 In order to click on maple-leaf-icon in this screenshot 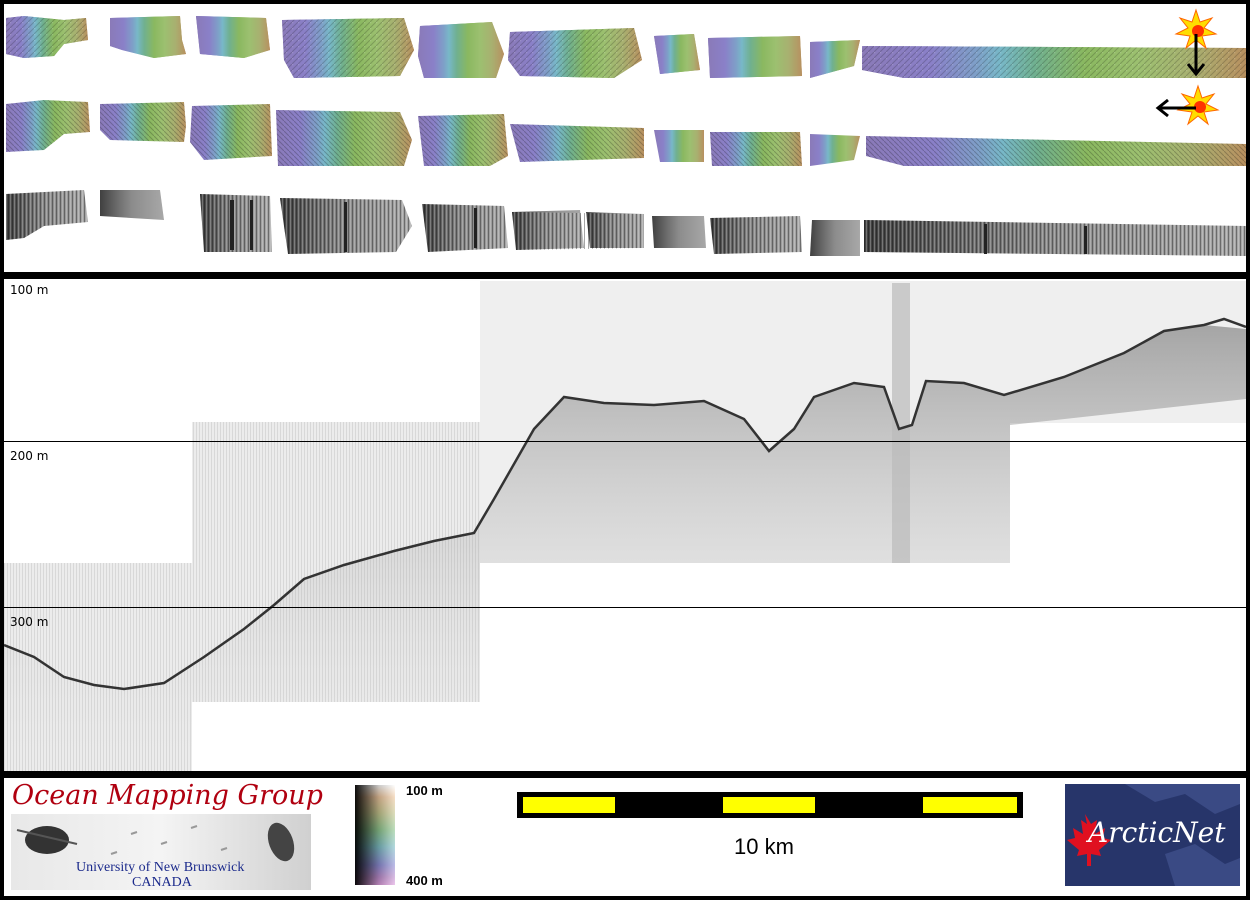, I will do `click(1089, 840)`.